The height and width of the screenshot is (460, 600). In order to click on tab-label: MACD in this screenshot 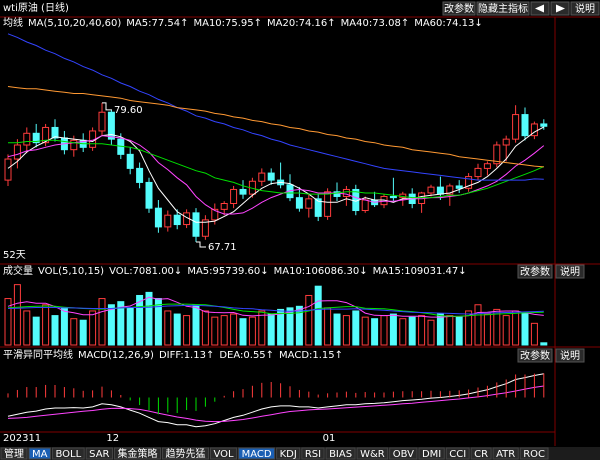, I will do `click(257, 454)`.